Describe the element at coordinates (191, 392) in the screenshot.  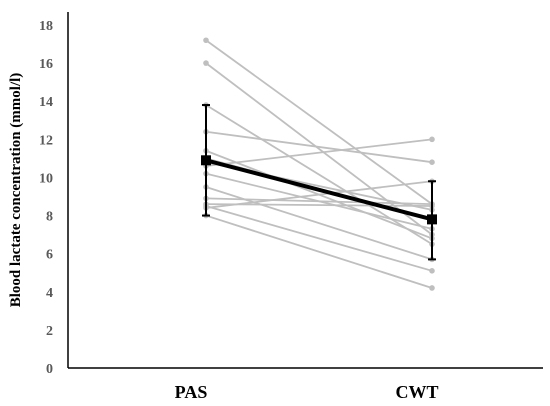
I see `x-category-label: PAS` at that location.